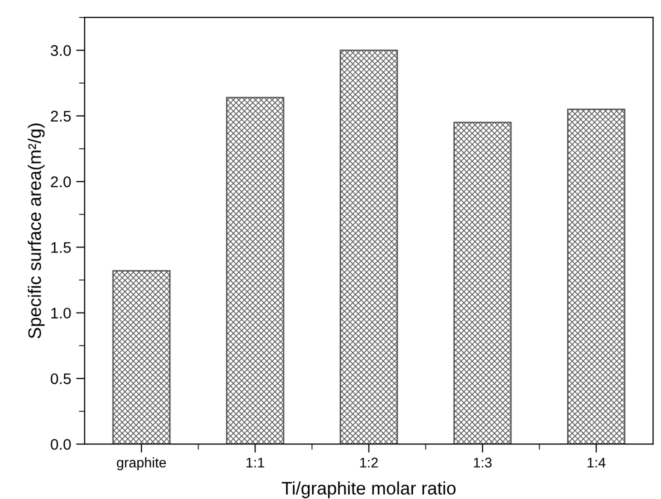 The image size is (661, 499). What do you see at coordinates (141, 463) in the screenshot?
I see `x-tick-label: graphite` at bounding box center [141, 463].